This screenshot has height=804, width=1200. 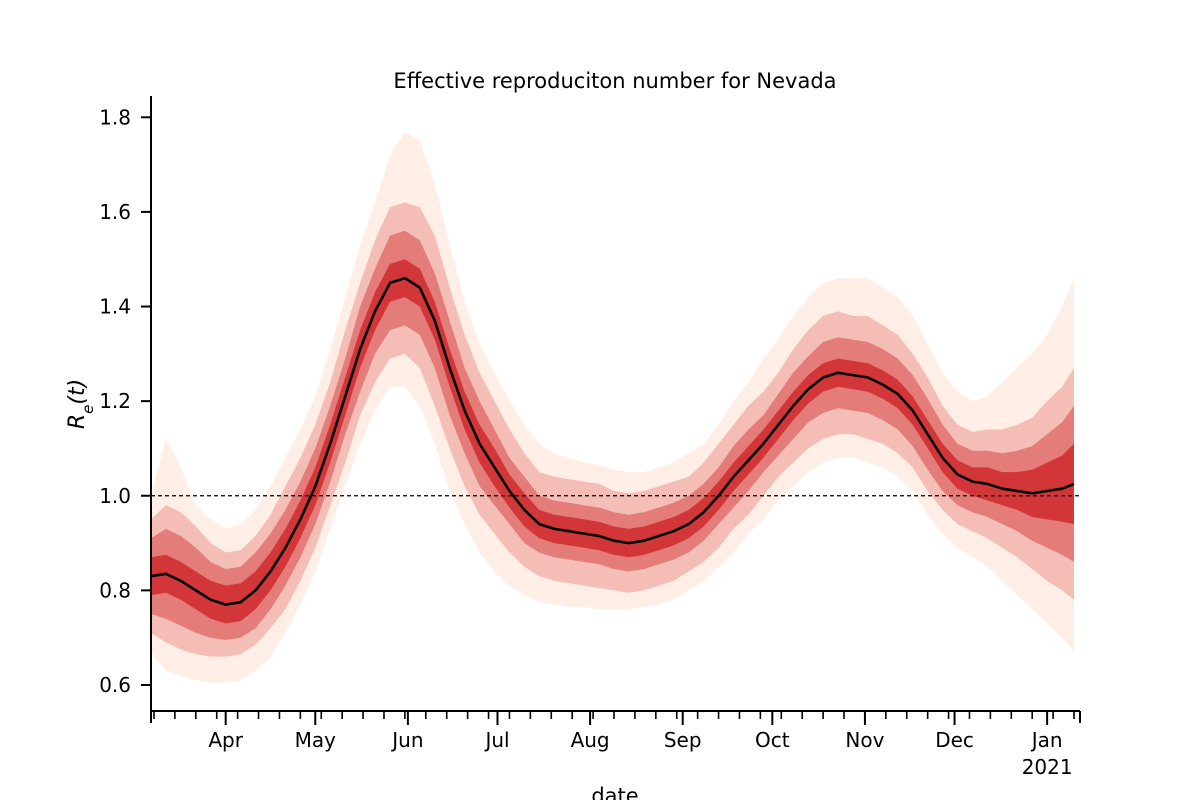 I want to click on x-tick-label: Sep, so click(x=683, y=740).